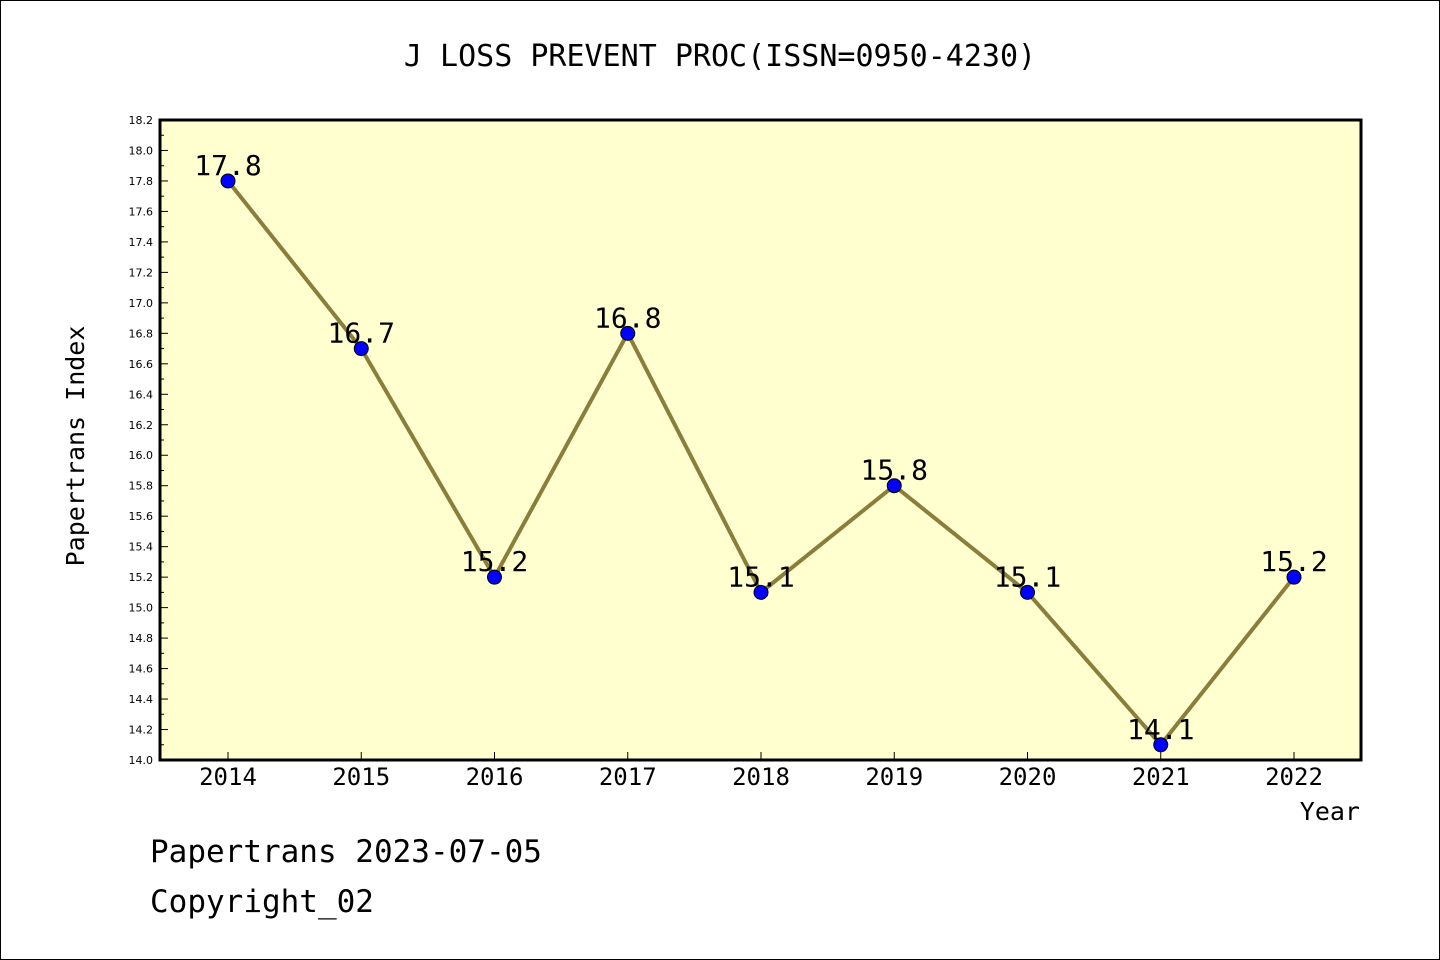 The height and width of the screenshot is (960, 1440). What do you see at coordinates (141, 333) in the screenshot?
I see `y-tick-label: 16.8` at bounding box center [141, 333].